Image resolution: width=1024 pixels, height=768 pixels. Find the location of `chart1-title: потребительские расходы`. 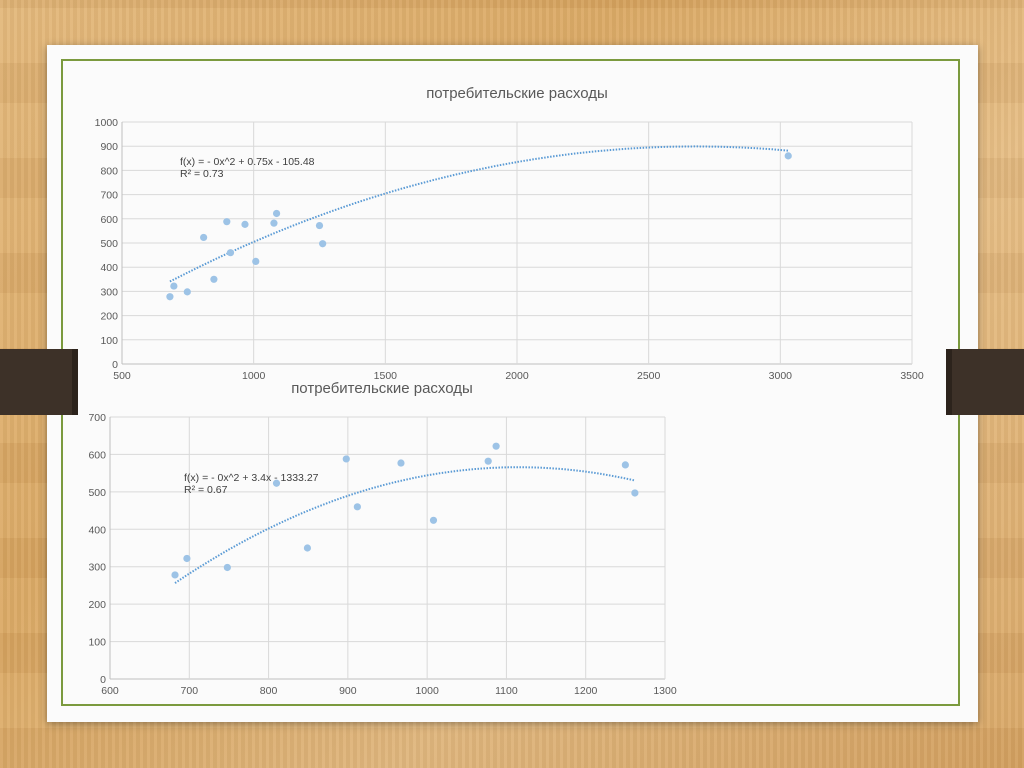

chart1-title: потребительские расходы is located at coordinates (517, 93).